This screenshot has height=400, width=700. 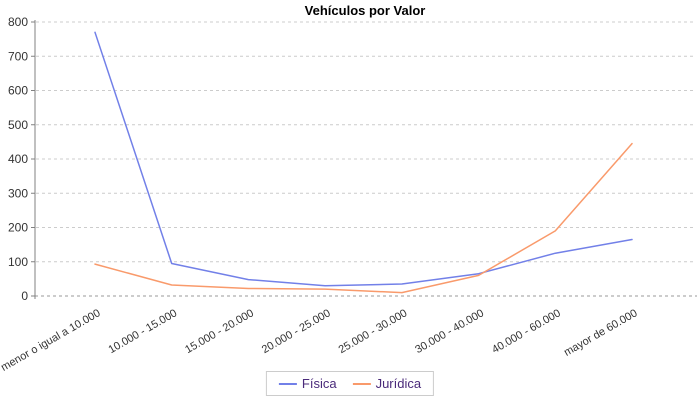 What do you see at coordinates (142, 331) in the screenshot?
I see `x-tick-label: 10.000 - 15.000` at bounding box center [142, 331].